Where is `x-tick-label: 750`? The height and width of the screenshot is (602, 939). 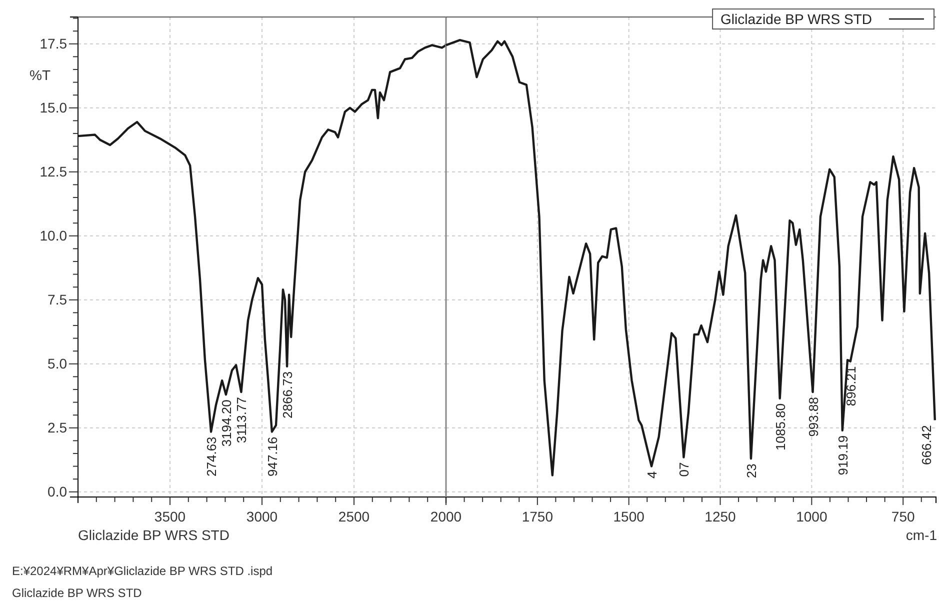
x-tick-label: 750 is located at coordinates (903, 516).